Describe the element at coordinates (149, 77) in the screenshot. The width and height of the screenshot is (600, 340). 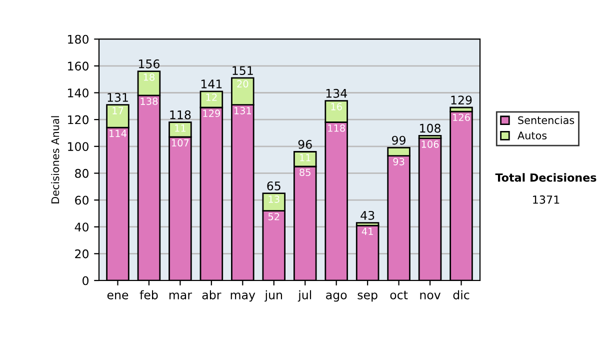
I see `data-label: 18` at that location.